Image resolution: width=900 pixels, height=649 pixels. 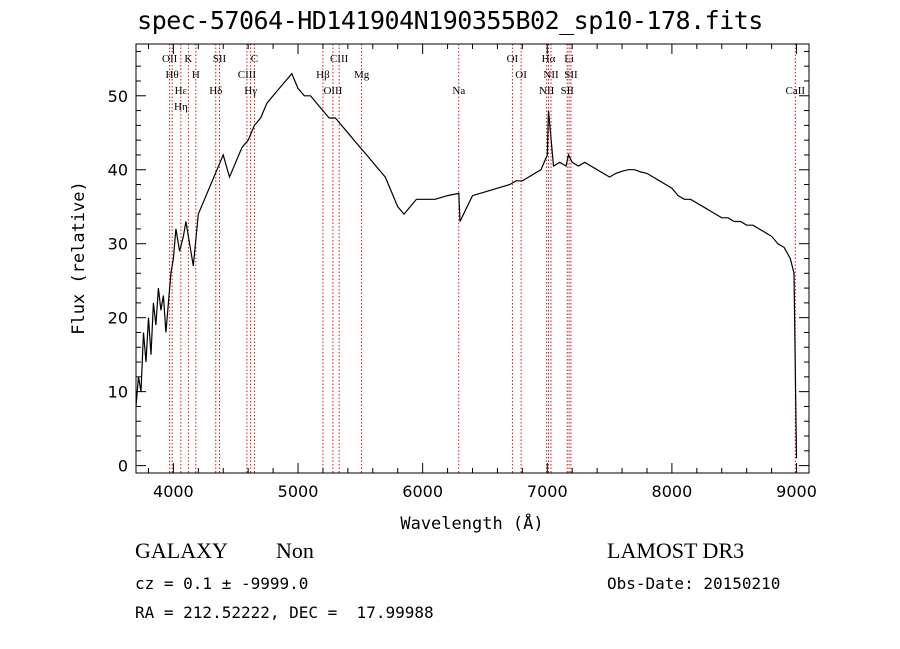 What do you see at coordinates (569, 59) in the screenshot?
I see `marker-label: Li` at bounding box center [569, 59].